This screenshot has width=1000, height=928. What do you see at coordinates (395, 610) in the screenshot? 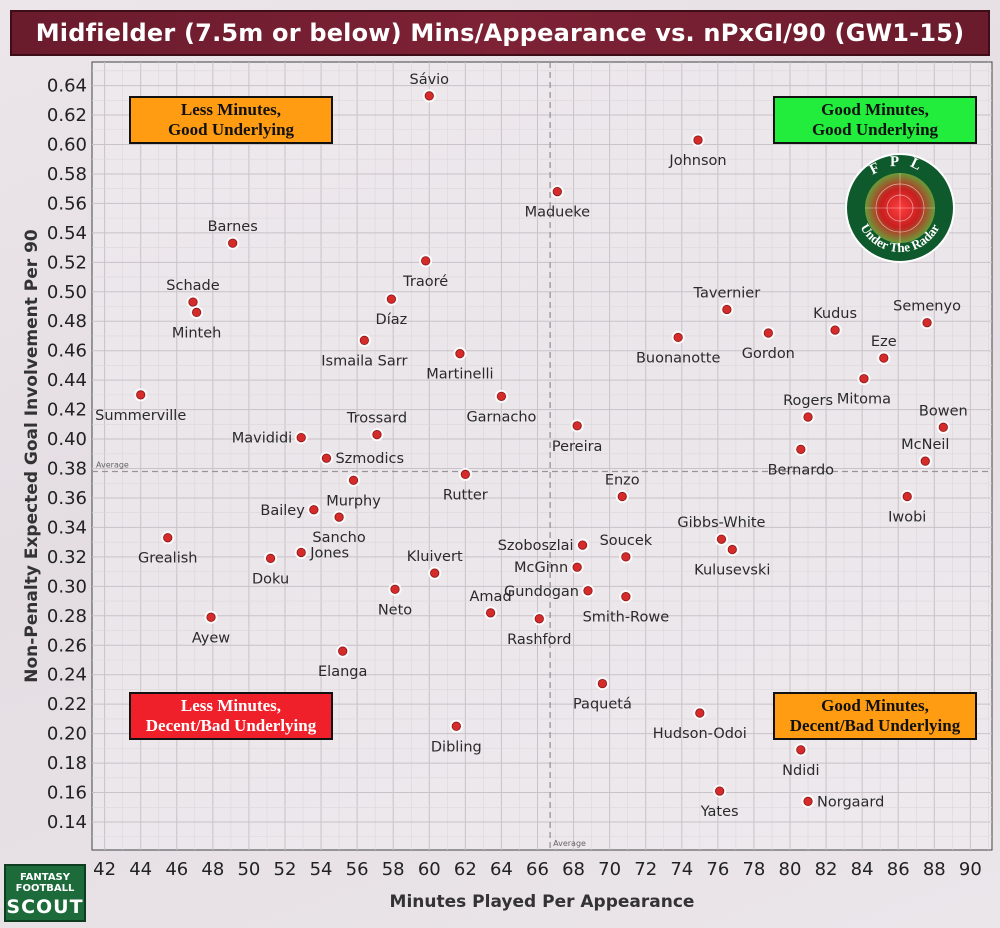
I see `data-point-label: Neto` at bounding box center [395, 610].